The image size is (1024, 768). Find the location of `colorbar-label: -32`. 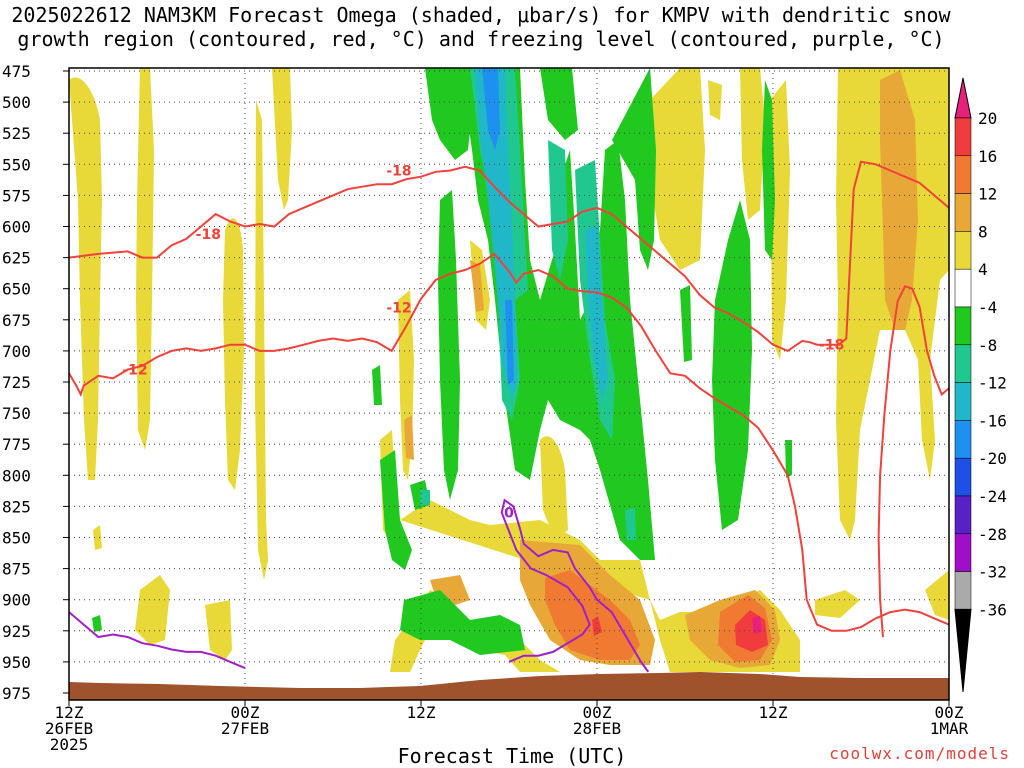

colorbar-label: -32 is located at coordinates (992, 572).